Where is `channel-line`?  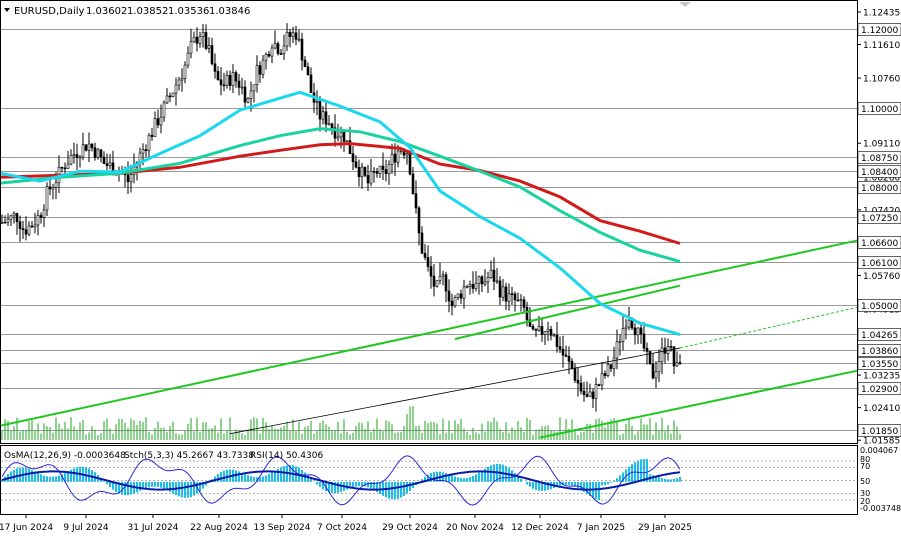 channel-line is located at coordinates (567, 312).